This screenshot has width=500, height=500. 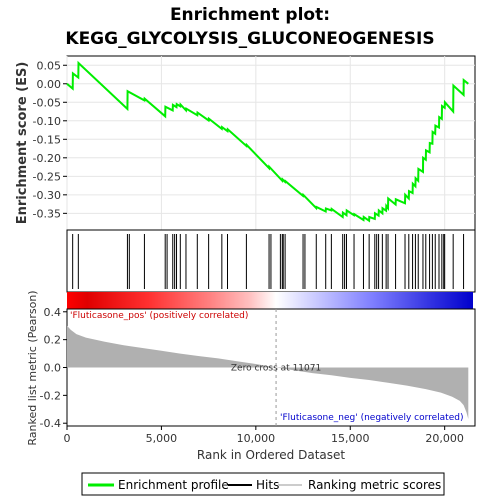 I want to click on chart-title-line2: KEGG_GLYCOLYSIS_GLUCONEOGENESIS, so click(x=249, y=39).